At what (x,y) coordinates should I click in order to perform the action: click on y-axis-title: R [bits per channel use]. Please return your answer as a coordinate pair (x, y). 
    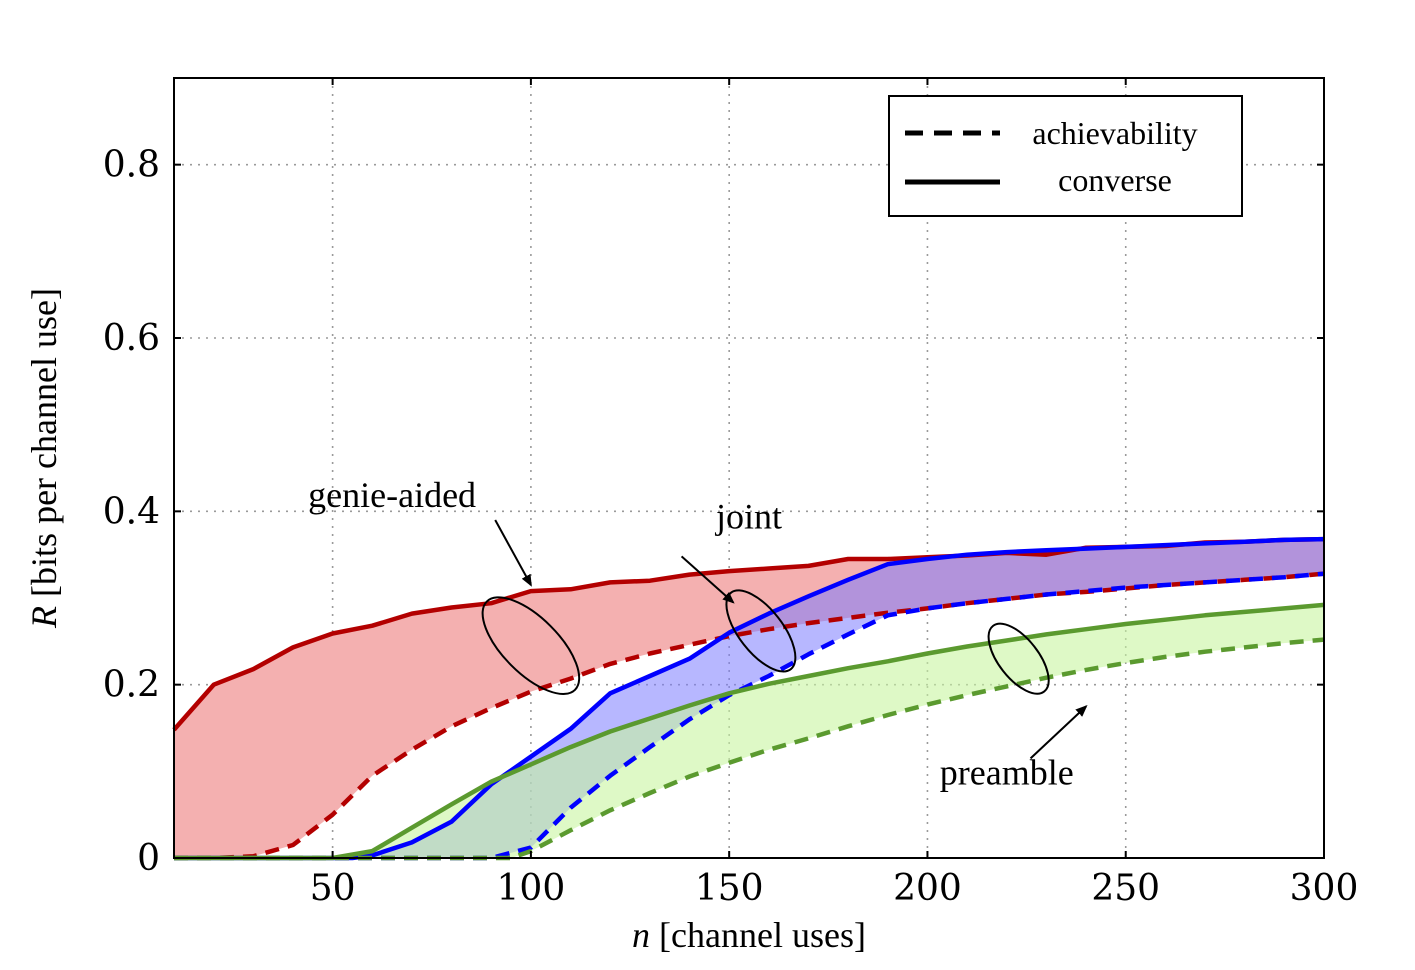
    Looking at the image, I should click on (44, 458).